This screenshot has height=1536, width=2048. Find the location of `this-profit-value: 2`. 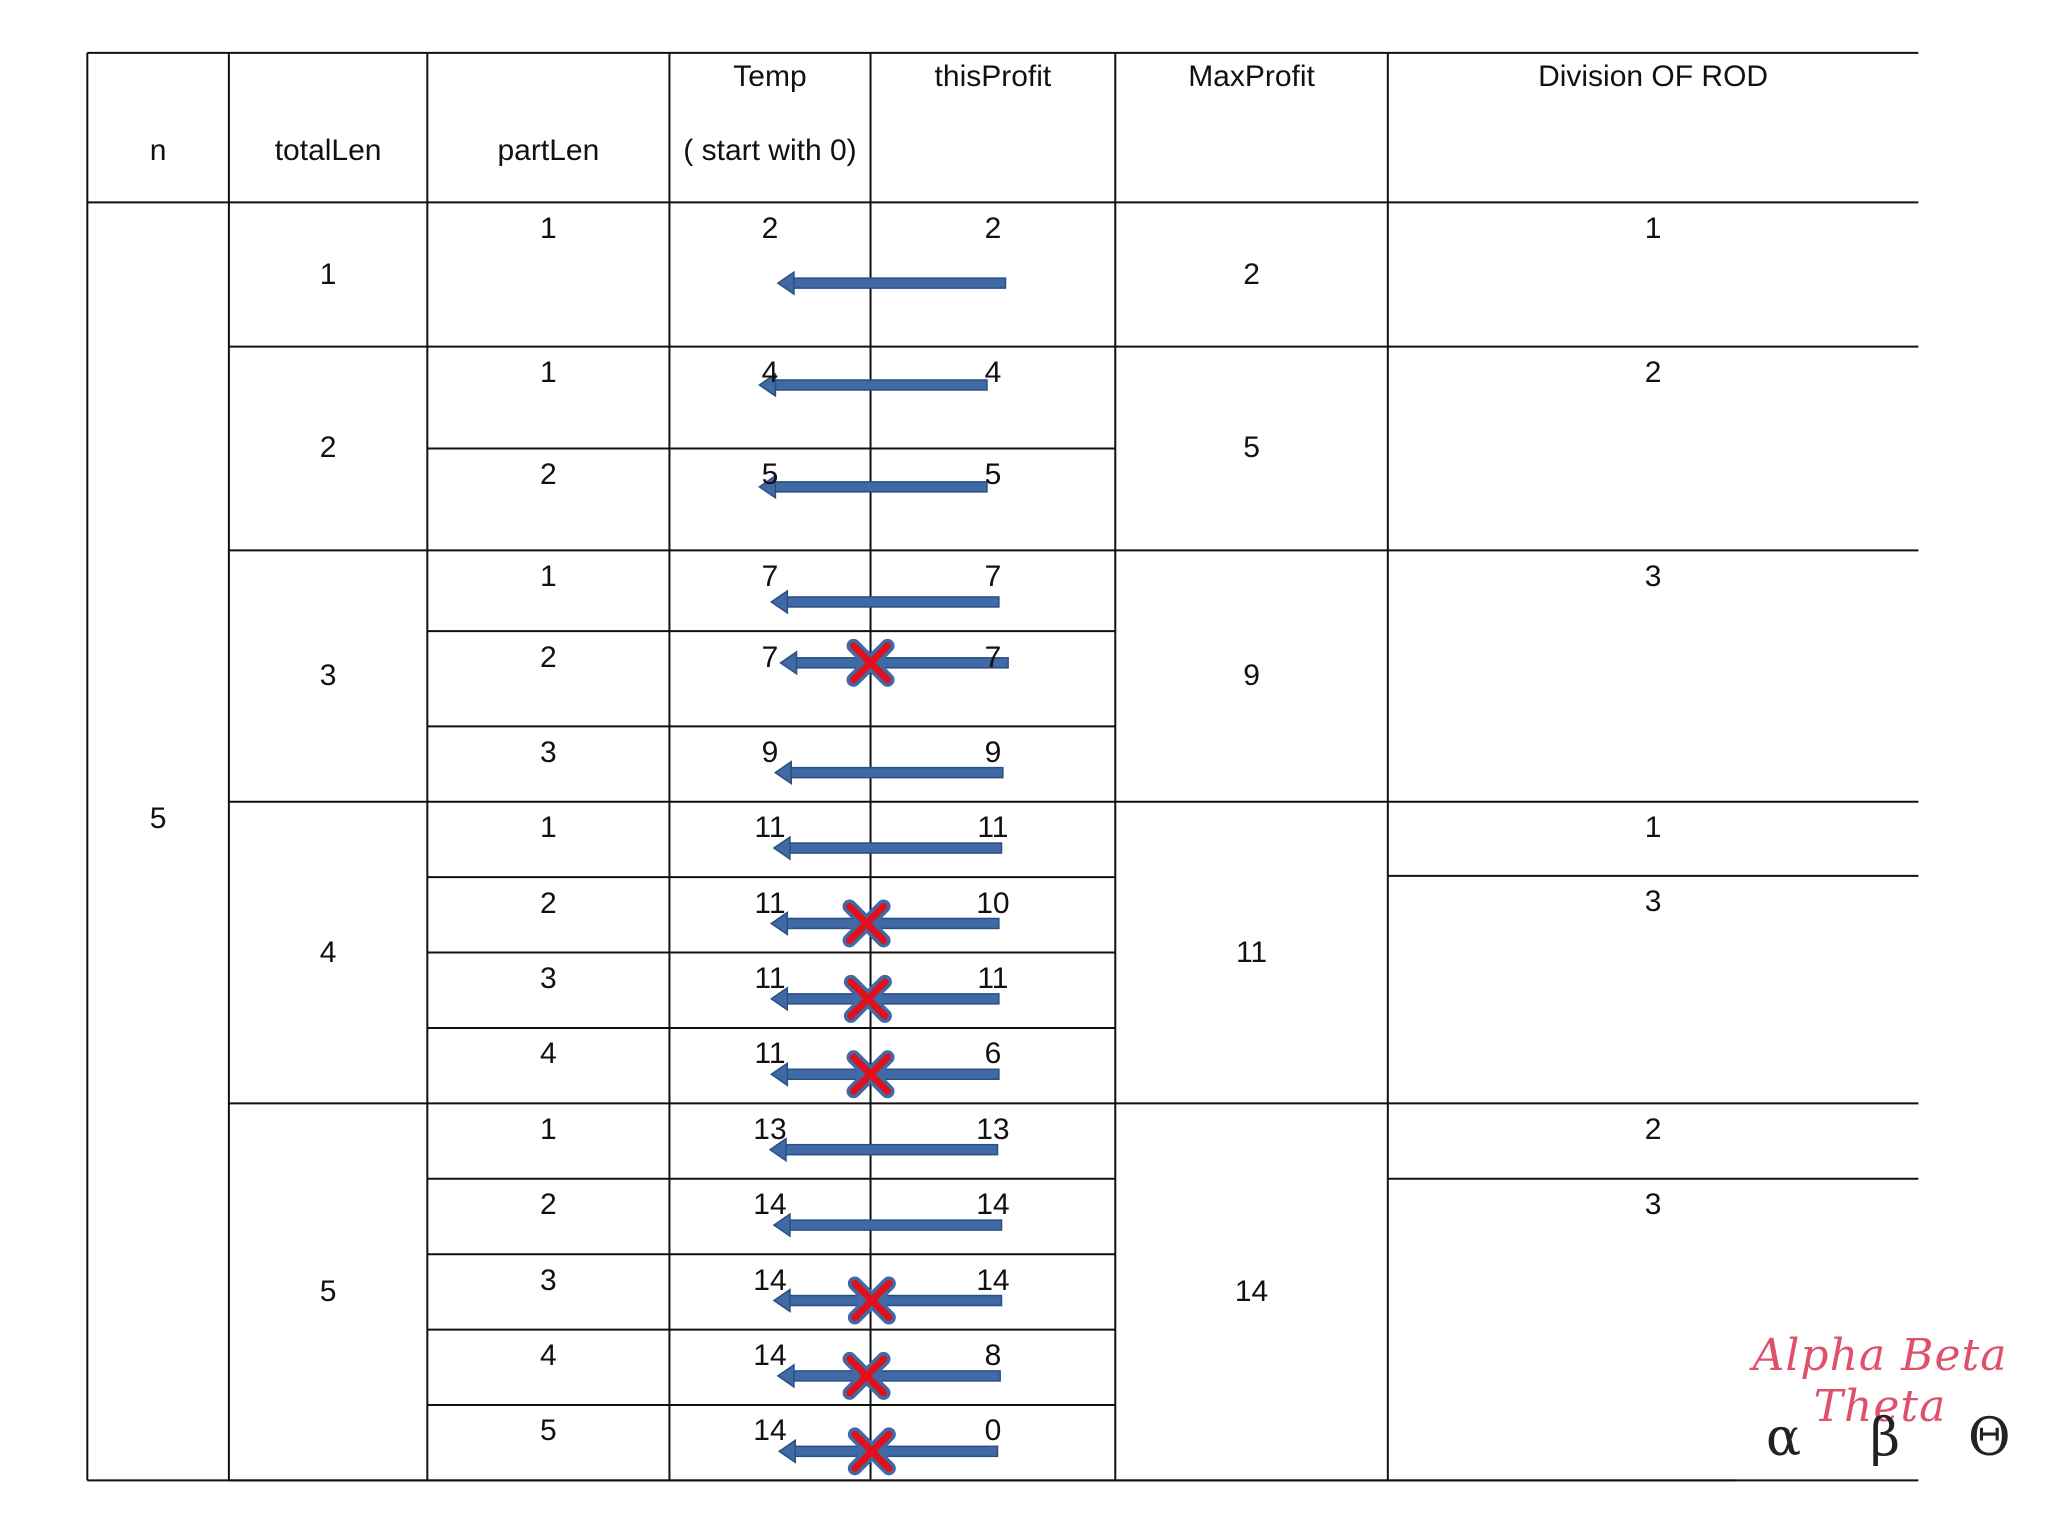

this-profit-value: 2 is located at coordinates (993, 228).